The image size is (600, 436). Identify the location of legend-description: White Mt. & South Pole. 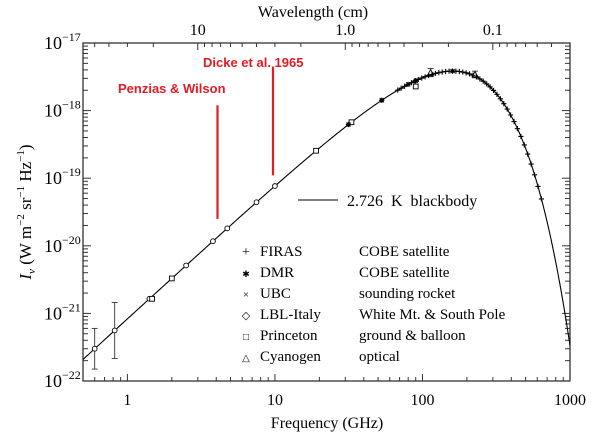
(432, 315).